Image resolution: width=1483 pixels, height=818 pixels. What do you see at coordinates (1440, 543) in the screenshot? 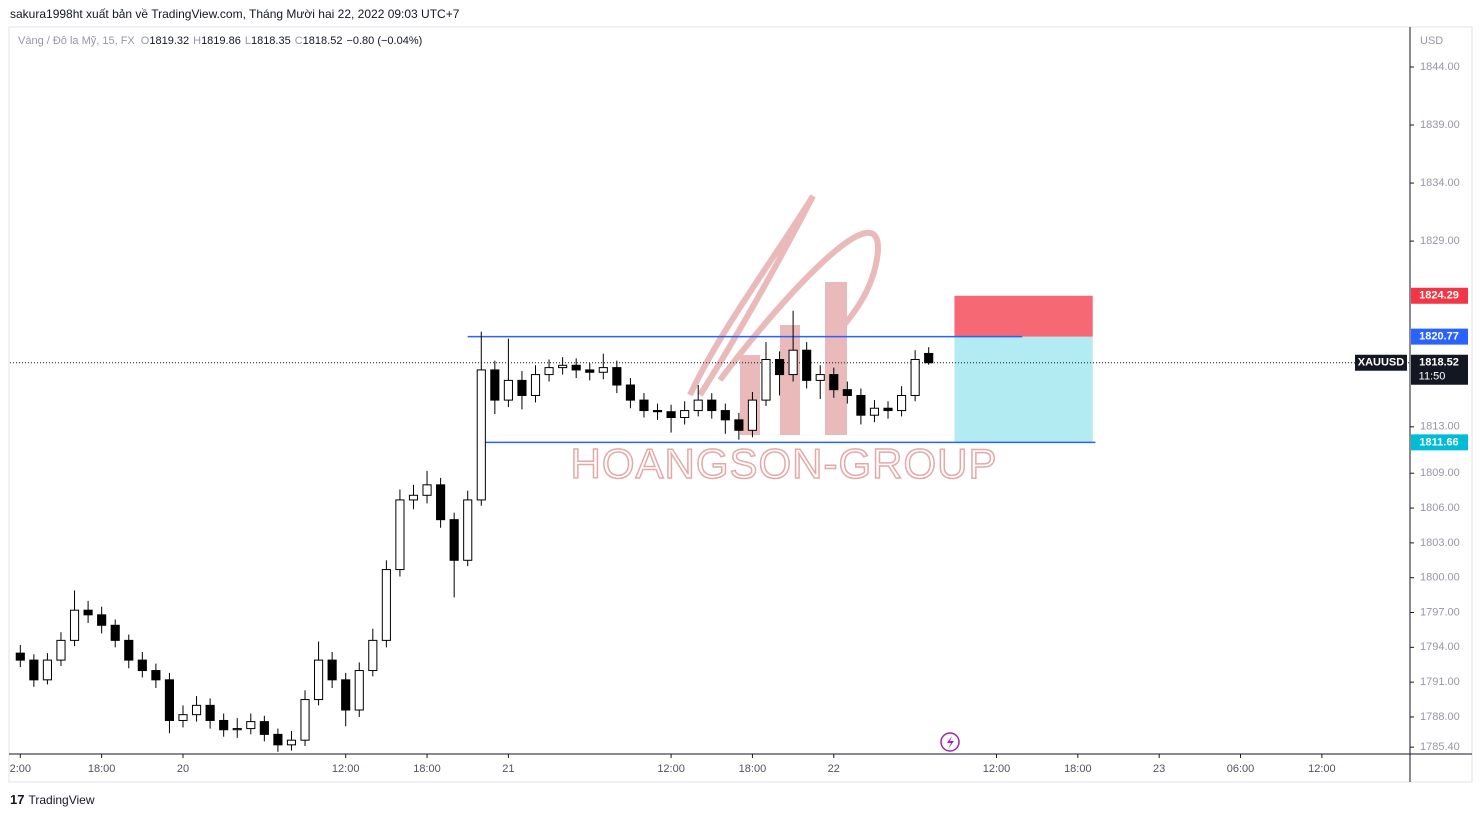
I see `y-tick-label: 1803.00` at bounding box center [1440, 543].